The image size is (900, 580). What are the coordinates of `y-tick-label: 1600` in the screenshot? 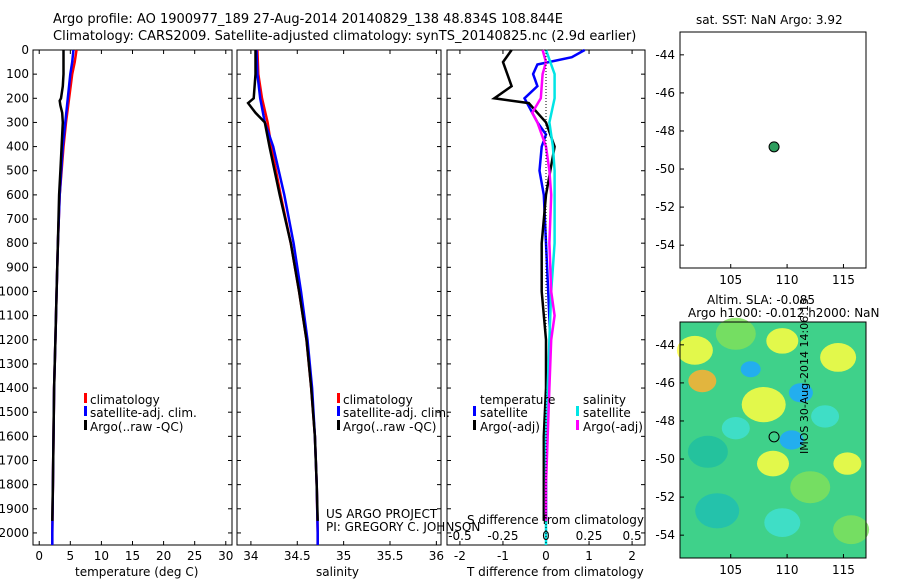 It's located at (14, 436).